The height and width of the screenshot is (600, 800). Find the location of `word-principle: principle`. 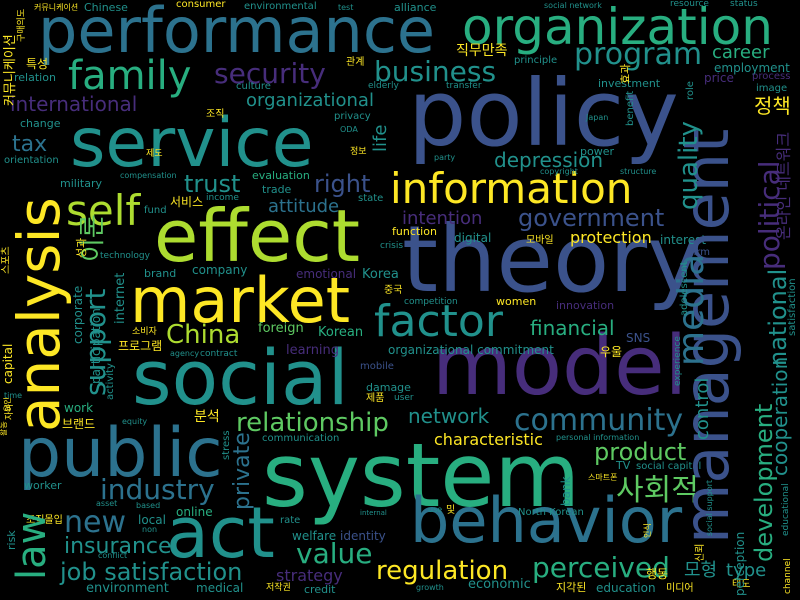

word-principle: principle is located at coordinates (536, 60).